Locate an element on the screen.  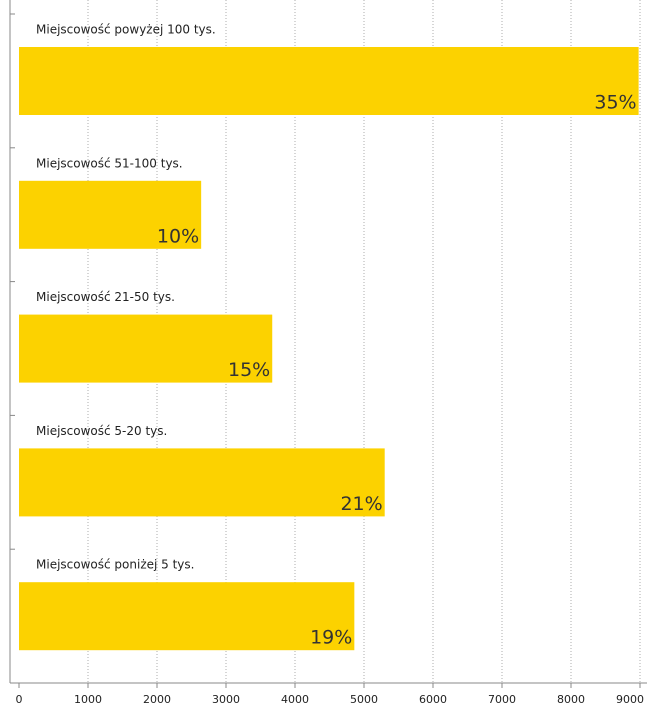
x-tick-label: 7000 is located at coordinates (502, 699).